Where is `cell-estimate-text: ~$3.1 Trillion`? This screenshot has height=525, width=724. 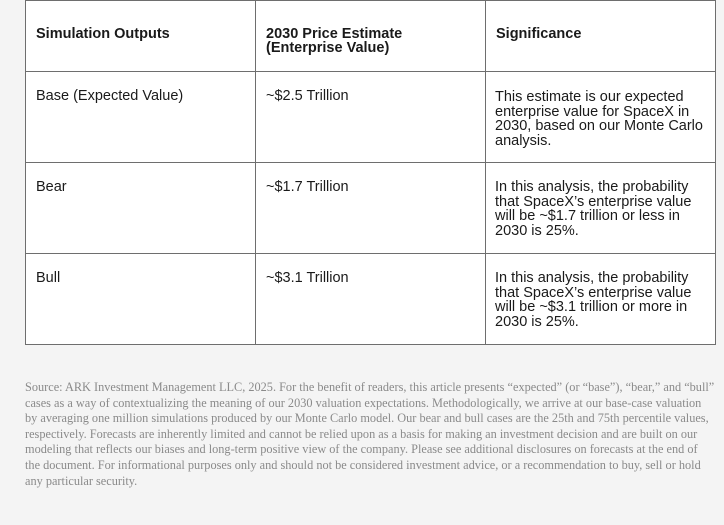
cell-estimate-text: ~$3.1 Trillion is located at coordinates (307, 278).